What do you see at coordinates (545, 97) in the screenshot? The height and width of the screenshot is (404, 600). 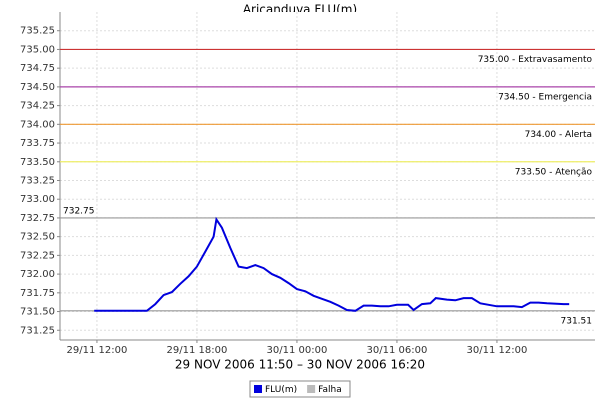 I see `threshold-label: 734.50 - Emergencia` at bounding box center [545, 97].